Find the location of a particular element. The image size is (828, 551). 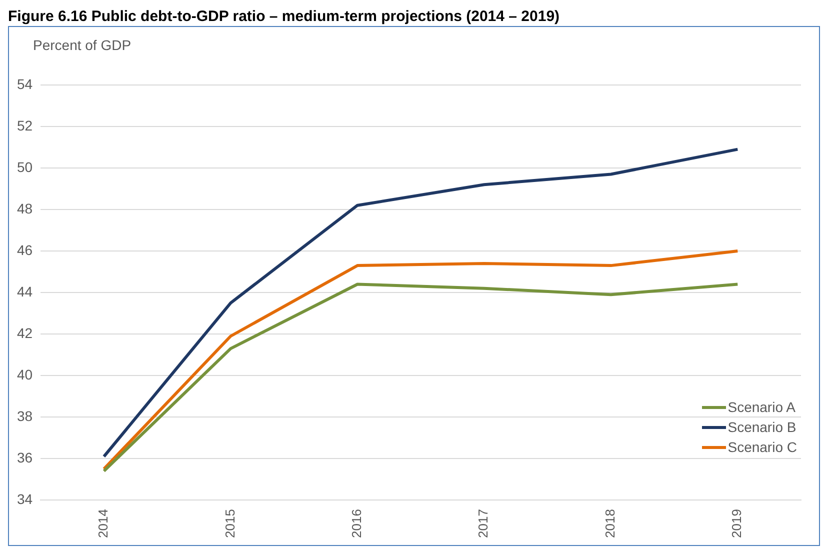

y-axis-title: Percent of GDP is located at coordinates (82, 45).